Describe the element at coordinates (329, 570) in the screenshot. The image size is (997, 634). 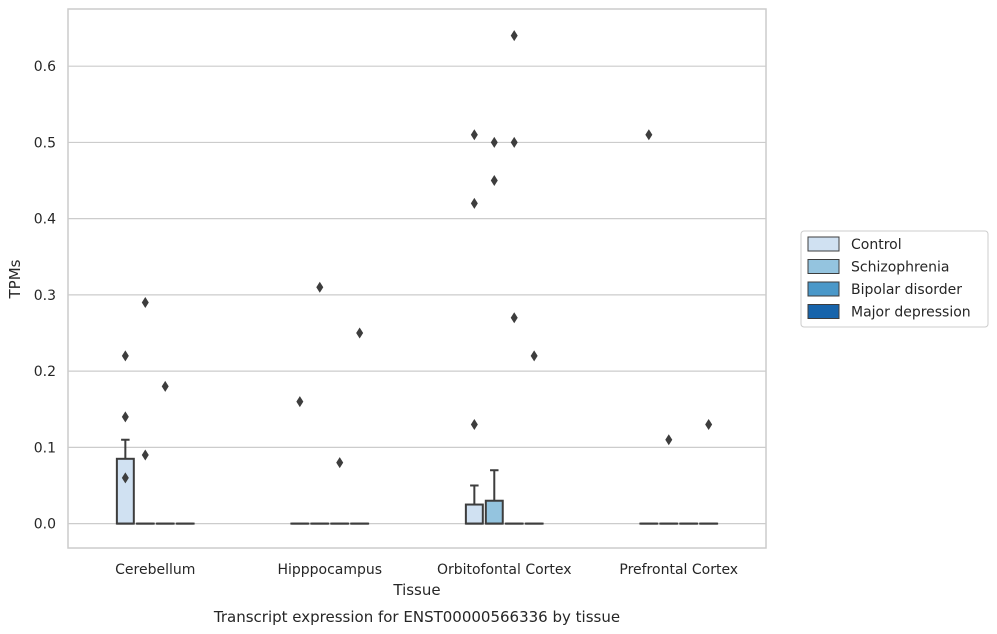
I see `x-tick-label: Hipppocampus` at that location.